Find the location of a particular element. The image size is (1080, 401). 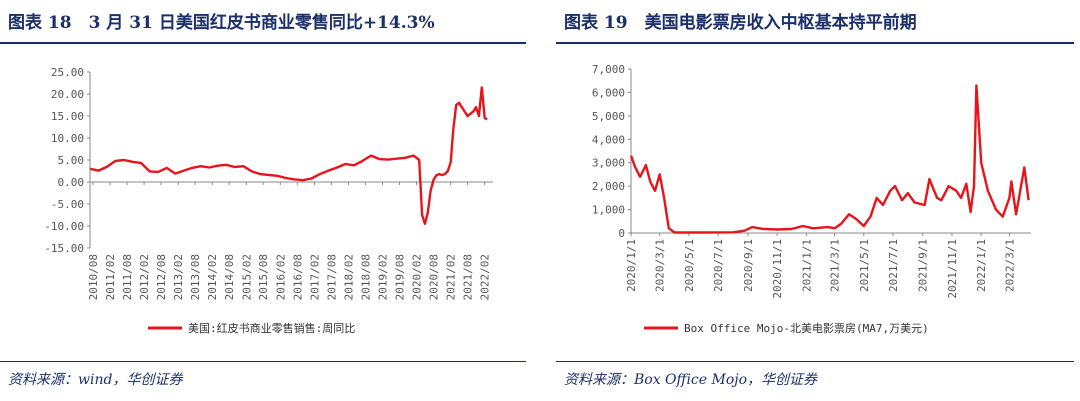

y-tick-label: 25.00 is located at coordinates (67, 72).